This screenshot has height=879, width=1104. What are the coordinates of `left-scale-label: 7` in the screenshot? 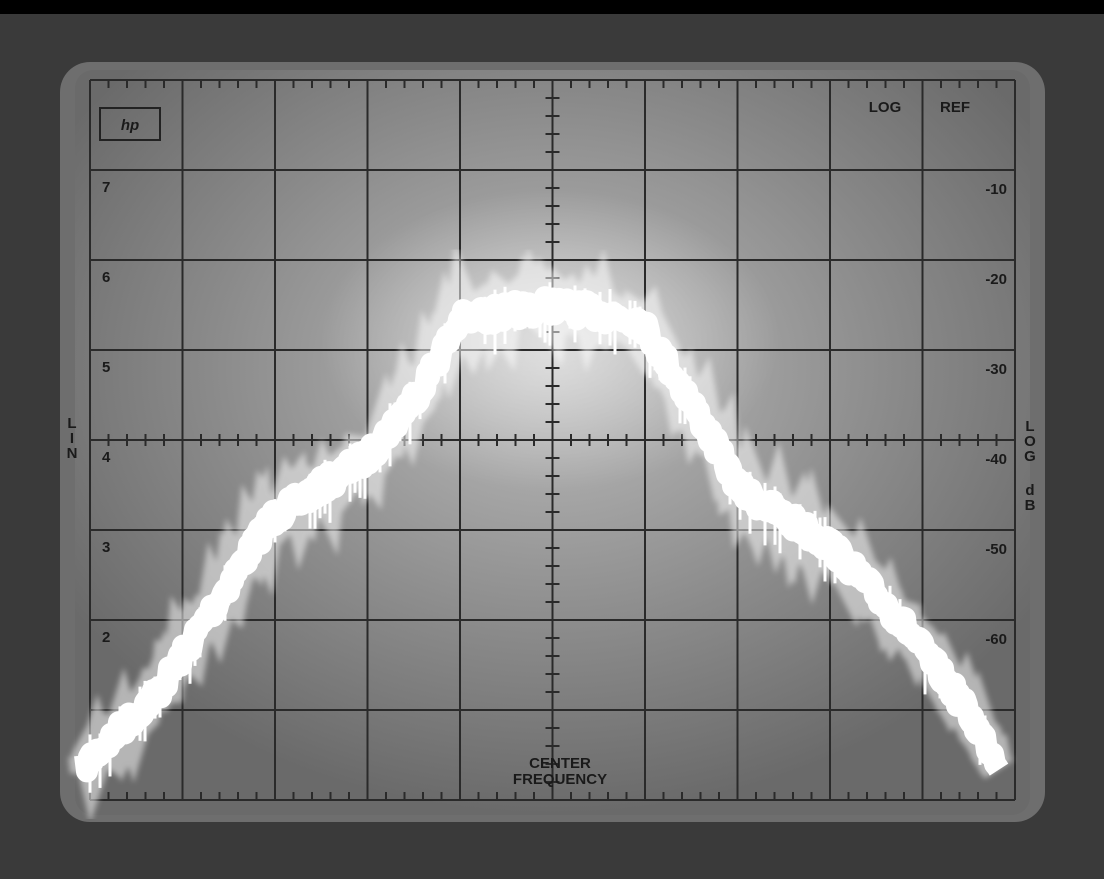 It's located at (106, 187).